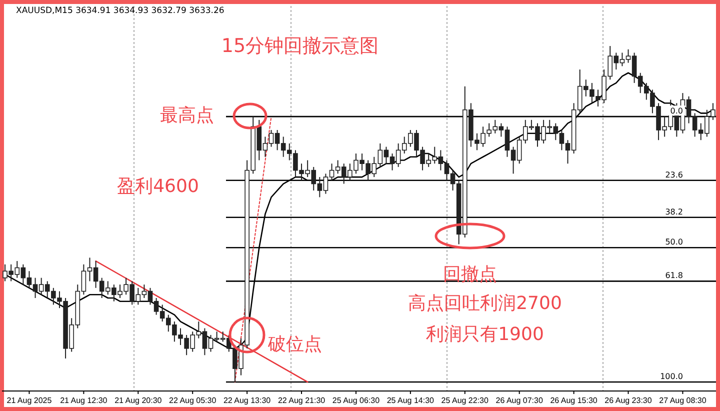  I want to click on x-tick-label: 25 Aug 14:30, so click(410, 400).